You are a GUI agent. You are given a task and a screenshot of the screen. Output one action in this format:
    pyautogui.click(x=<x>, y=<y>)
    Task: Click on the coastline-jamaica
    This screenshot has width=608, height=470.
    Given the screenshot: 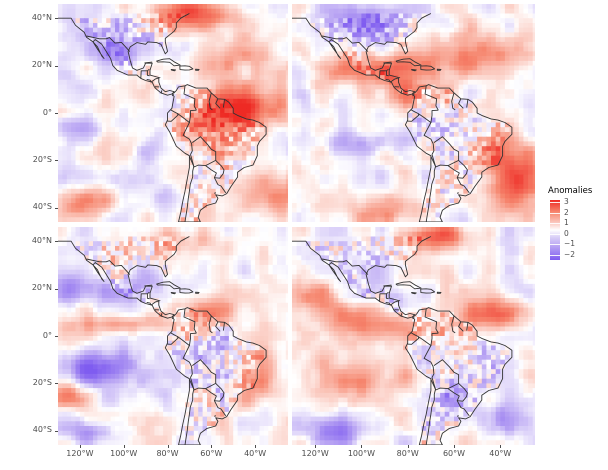 What is the action you would take?
    pyautogui.click(x=173, y=70)
    